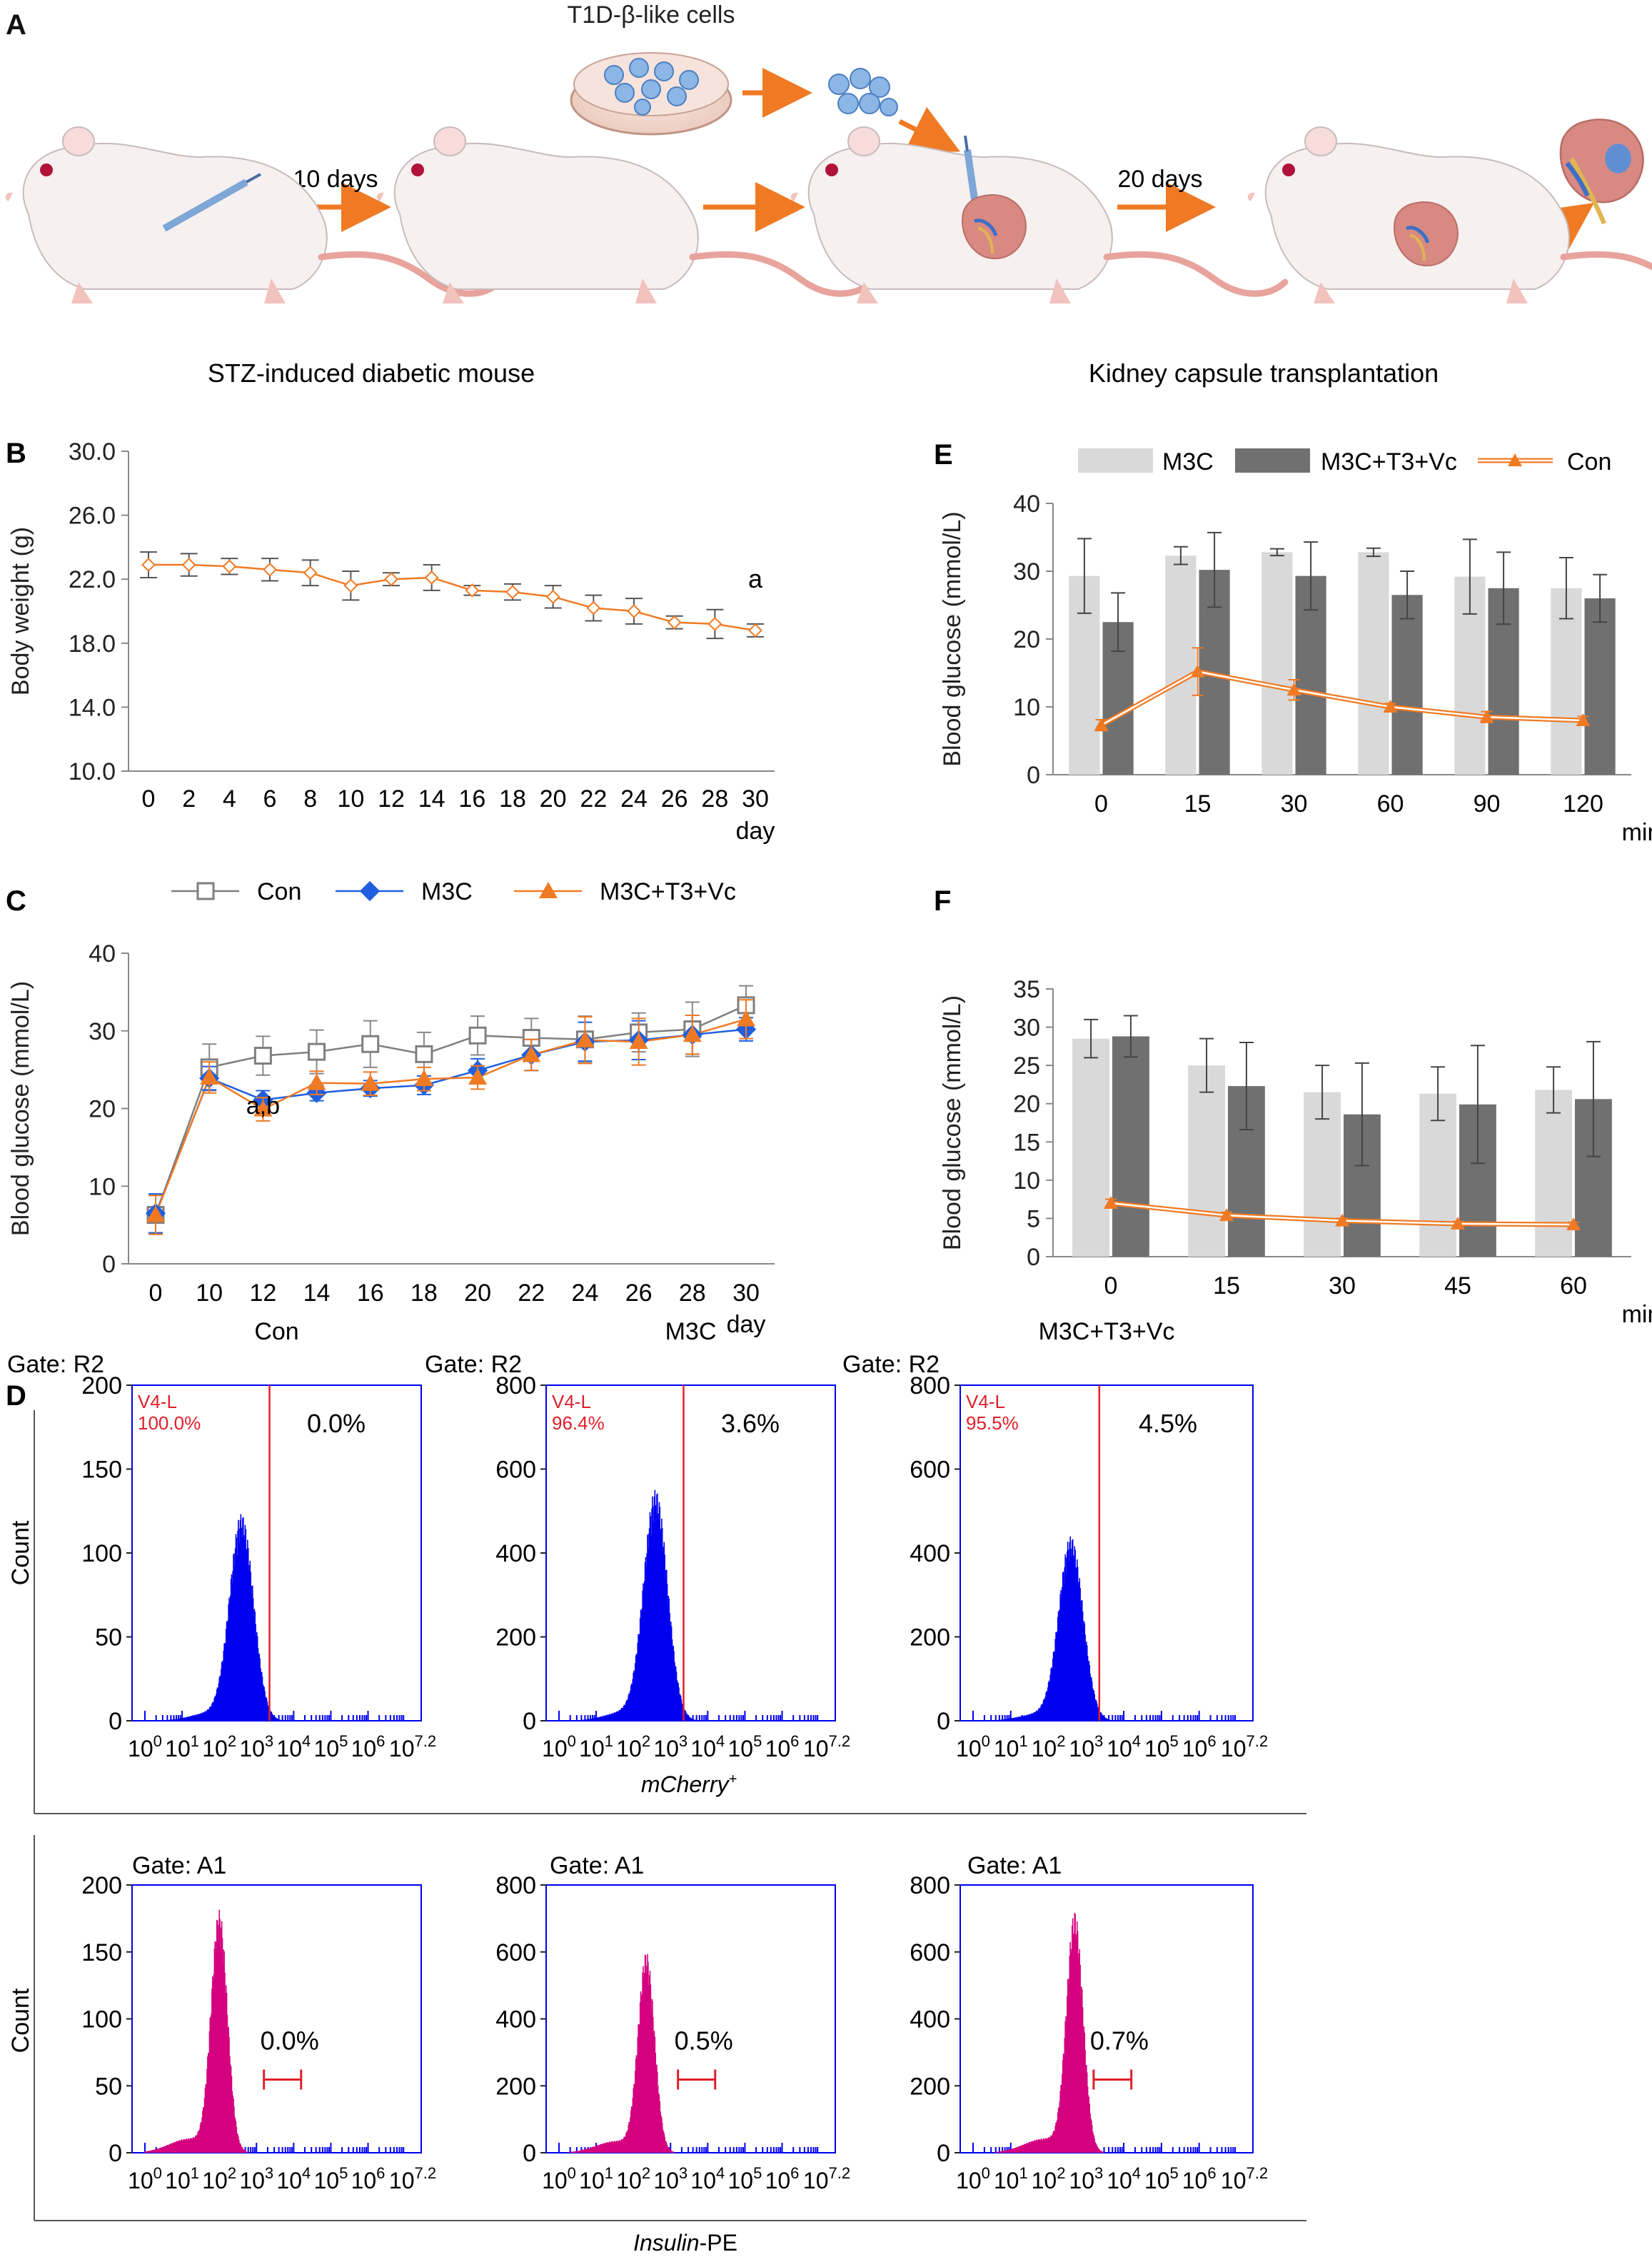  I want to click on y-axis-label: Body weight (g), so click(20, 611).